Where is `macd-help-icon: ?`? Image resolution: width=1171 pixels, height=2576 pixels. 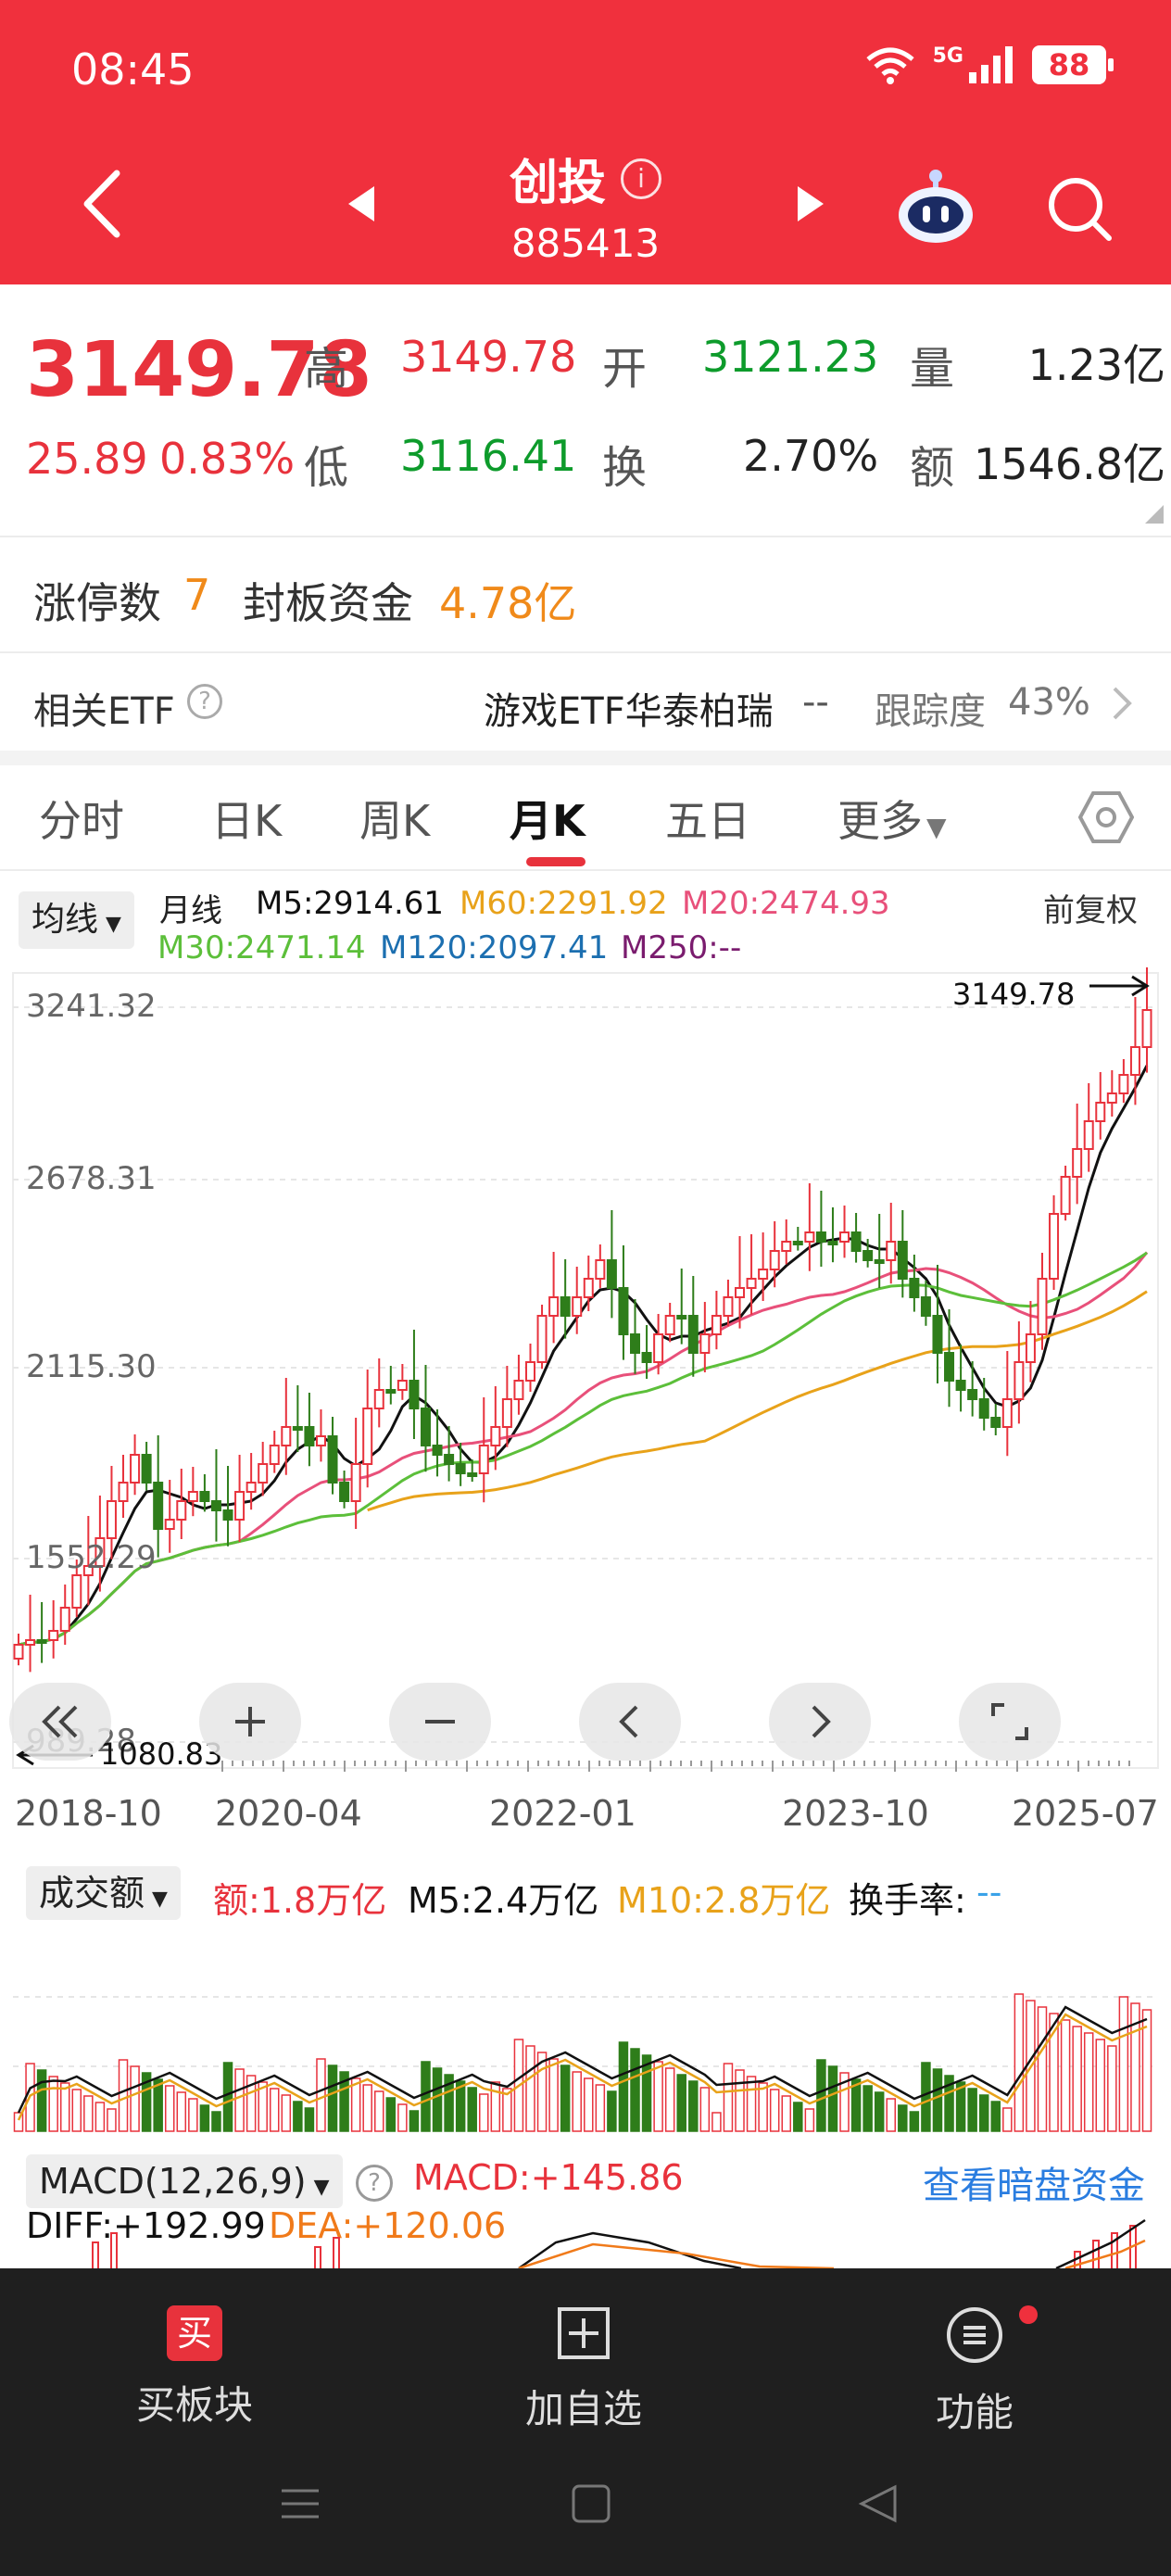
macd-help-icon: ? is located at coordinates (374, 2183).